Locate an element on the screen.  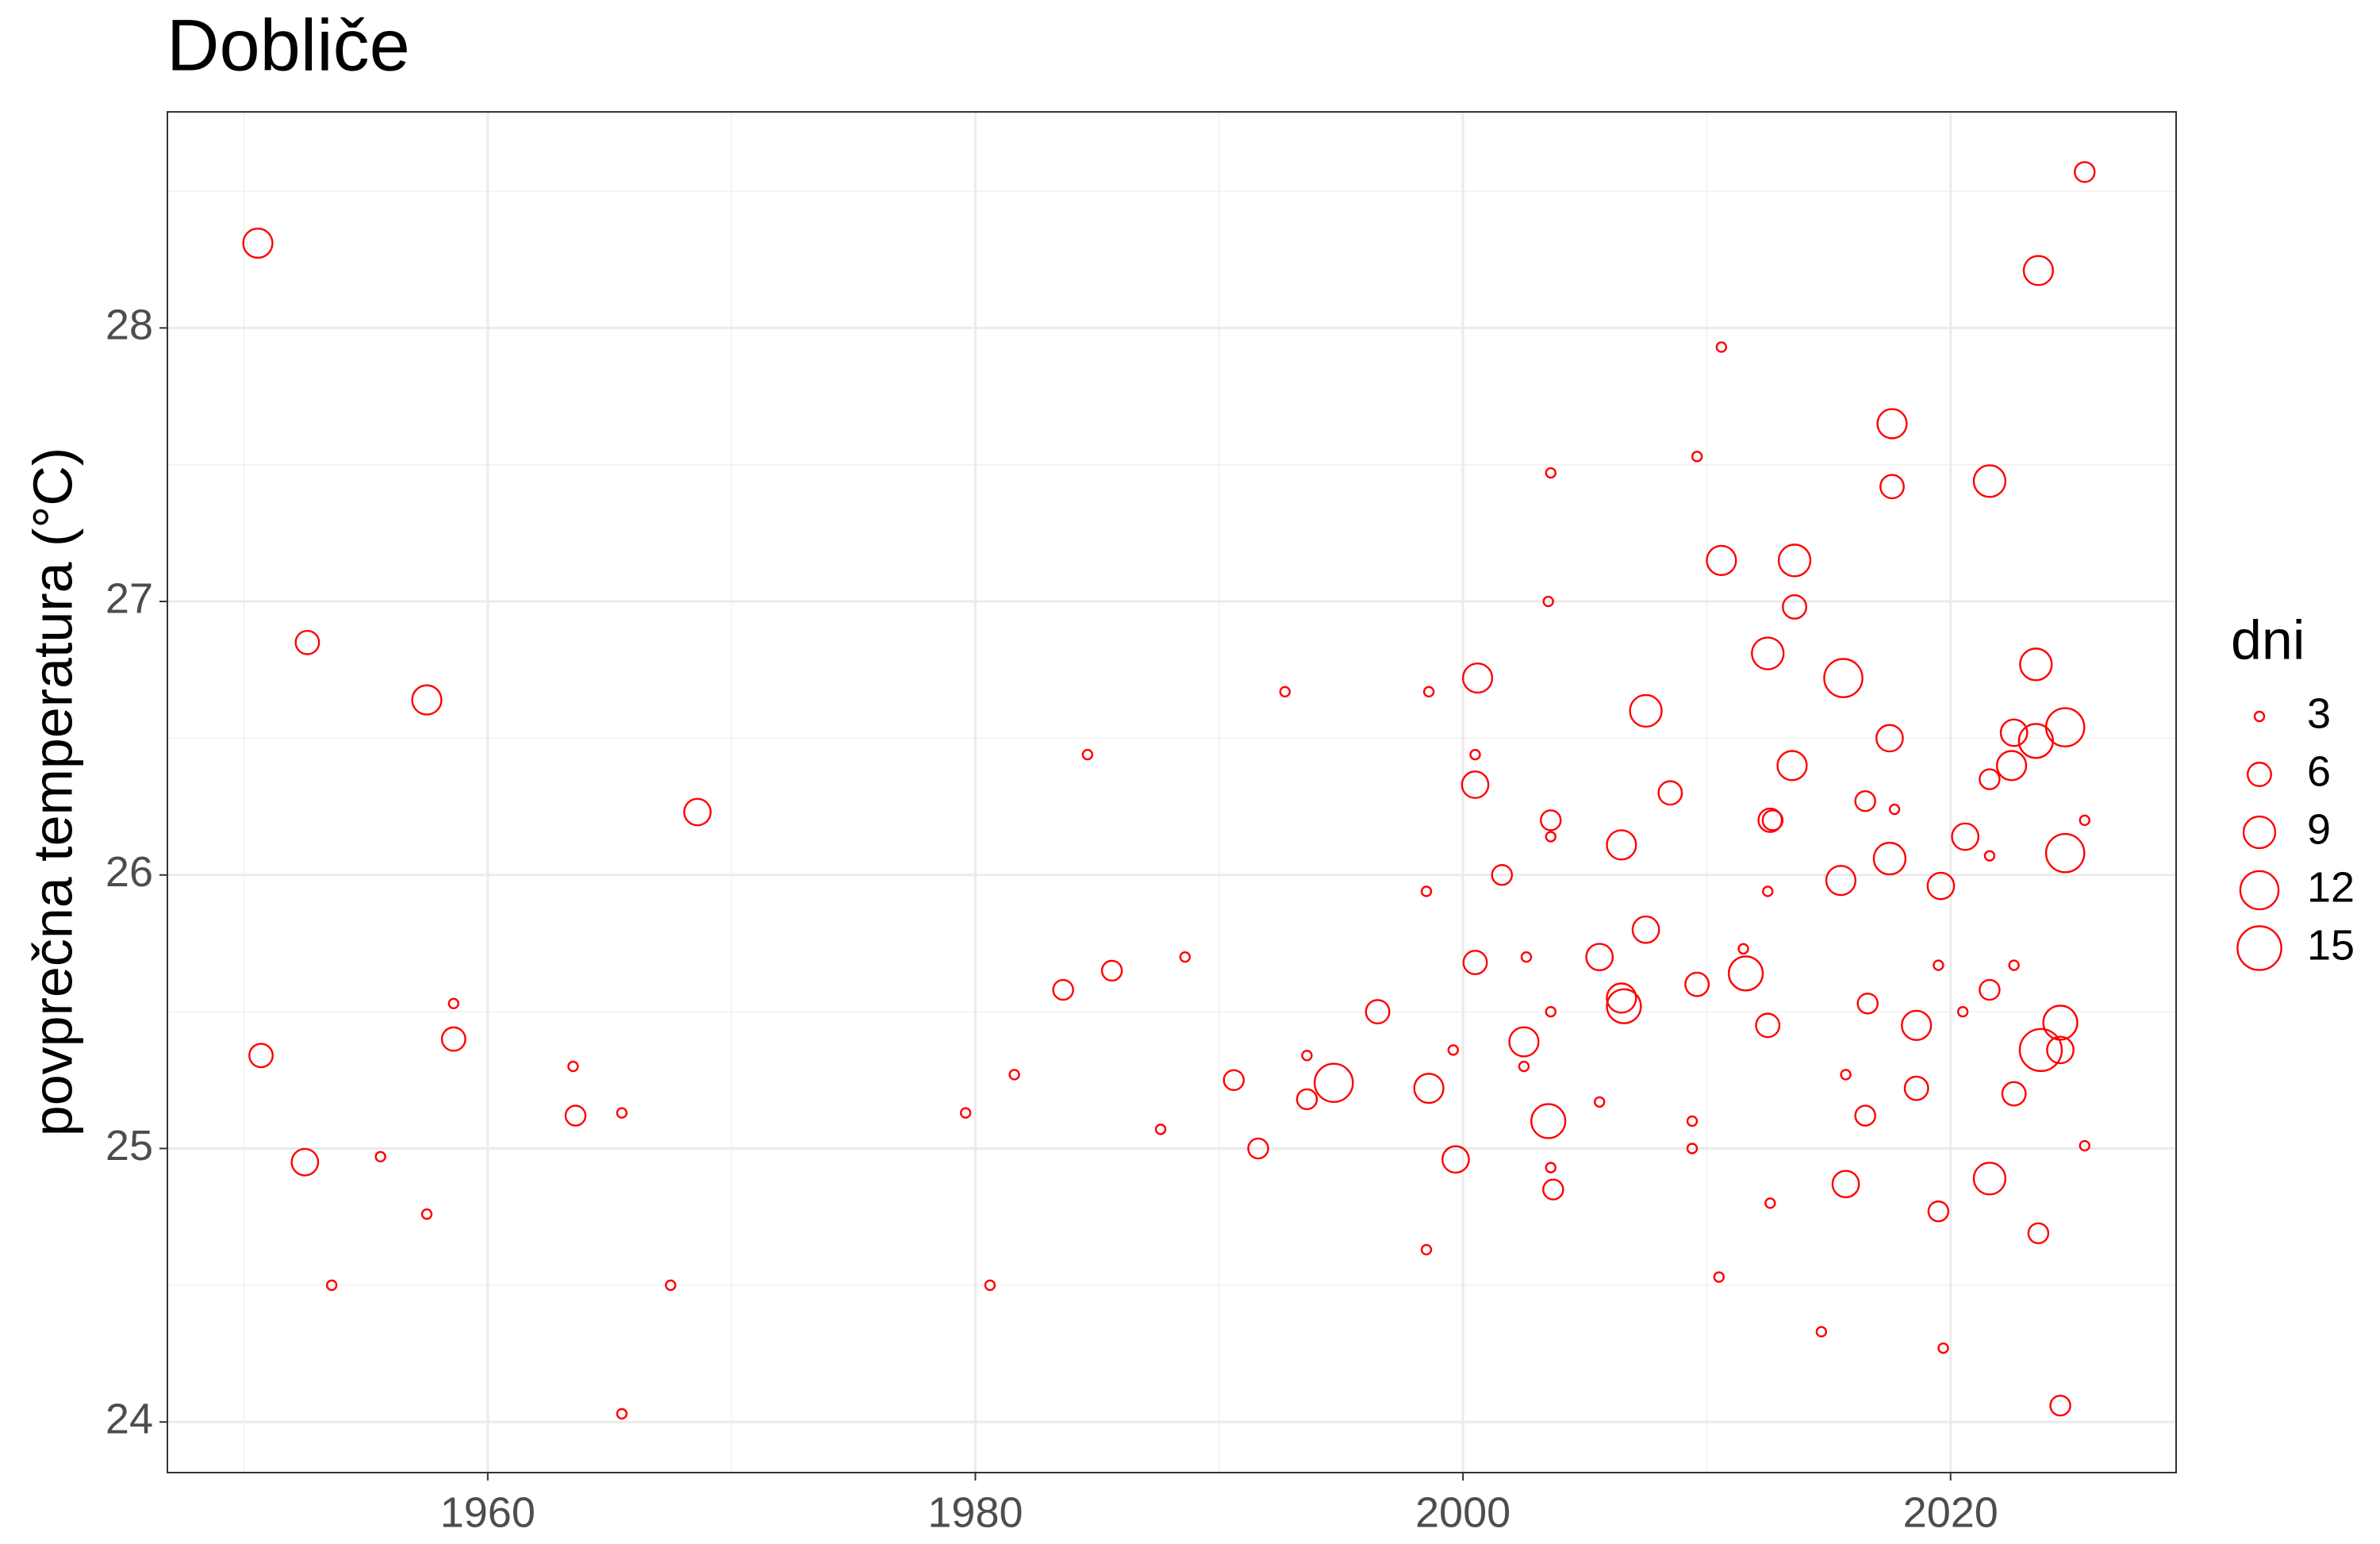
chart-title: Dobliče is located at coordinates (288, 45).